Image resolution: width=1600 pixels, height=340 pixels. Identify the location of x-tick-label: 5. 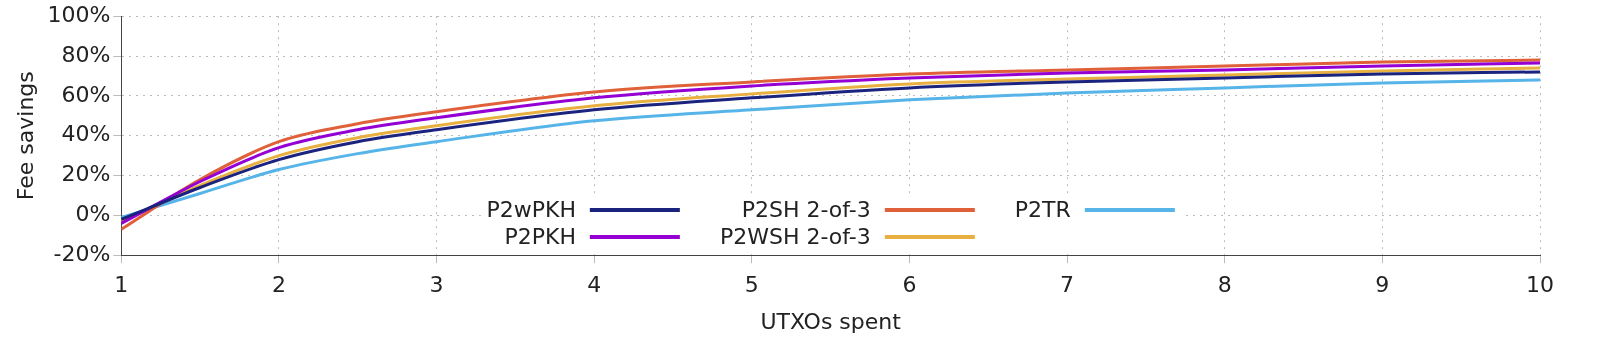
(751, 285).